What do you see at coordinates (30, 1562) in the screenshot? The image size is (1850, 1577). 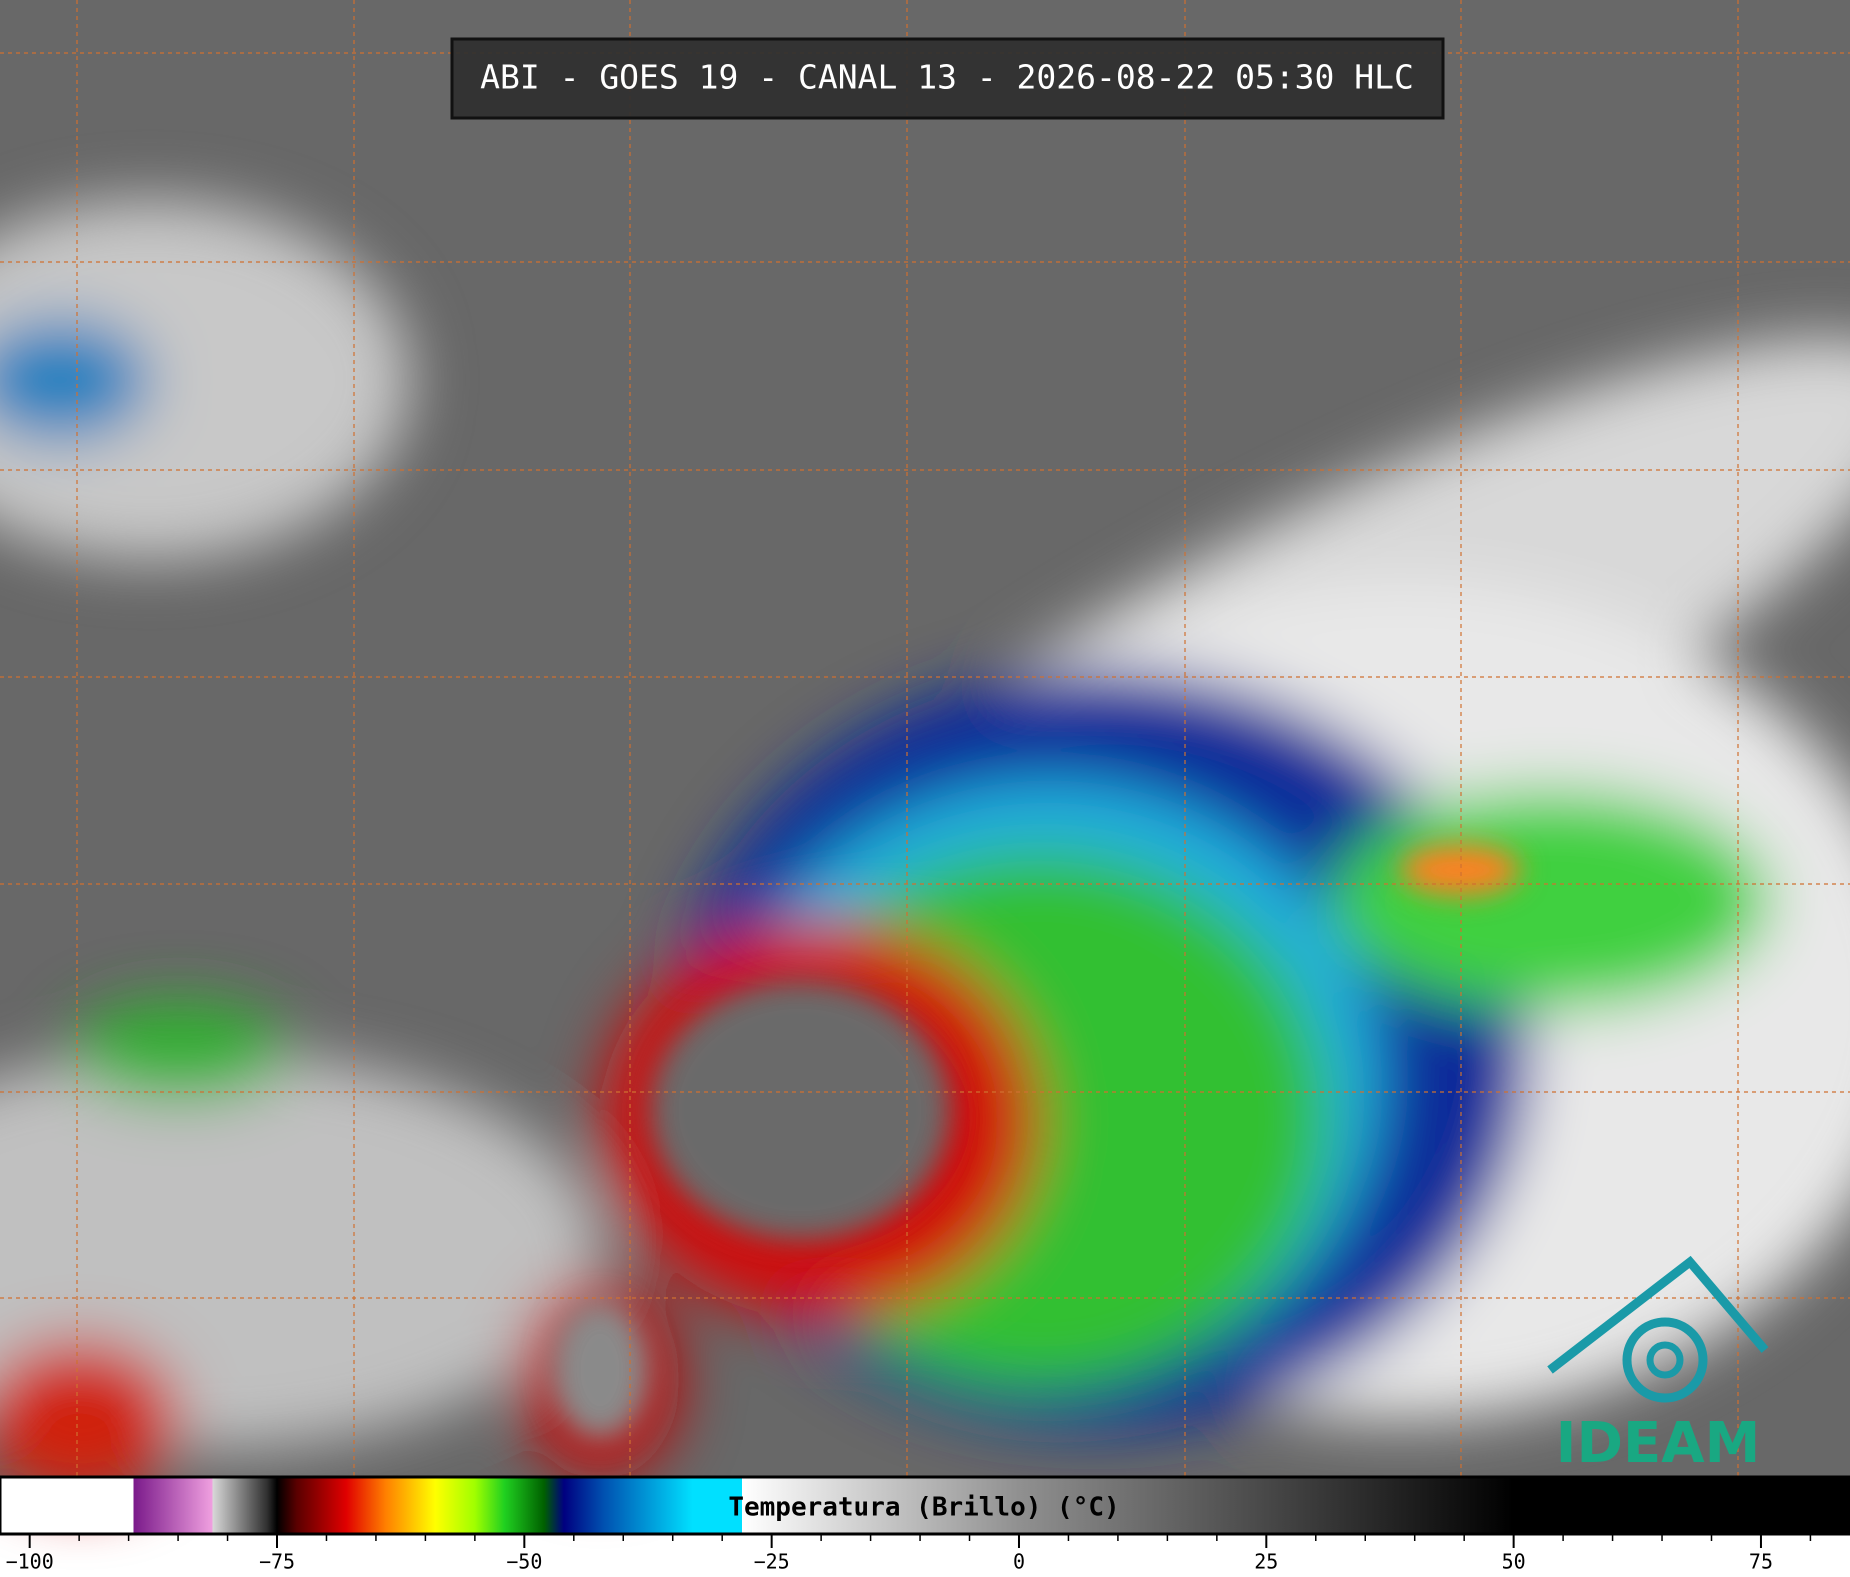 I see `tick-label: −100` at bounding box center [30, 1562].